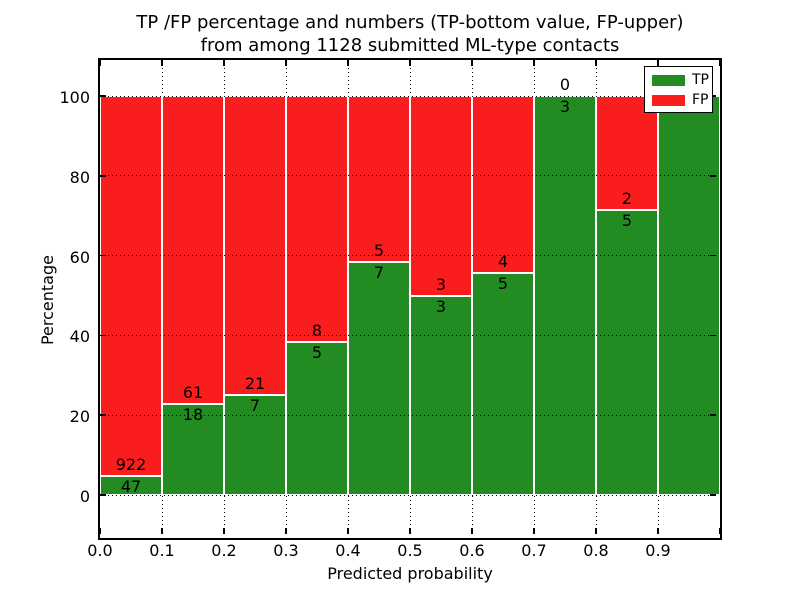 The width and height of the screenshot is (800, 600). I want to click on tp-count-label: 47, so click(131, 486).